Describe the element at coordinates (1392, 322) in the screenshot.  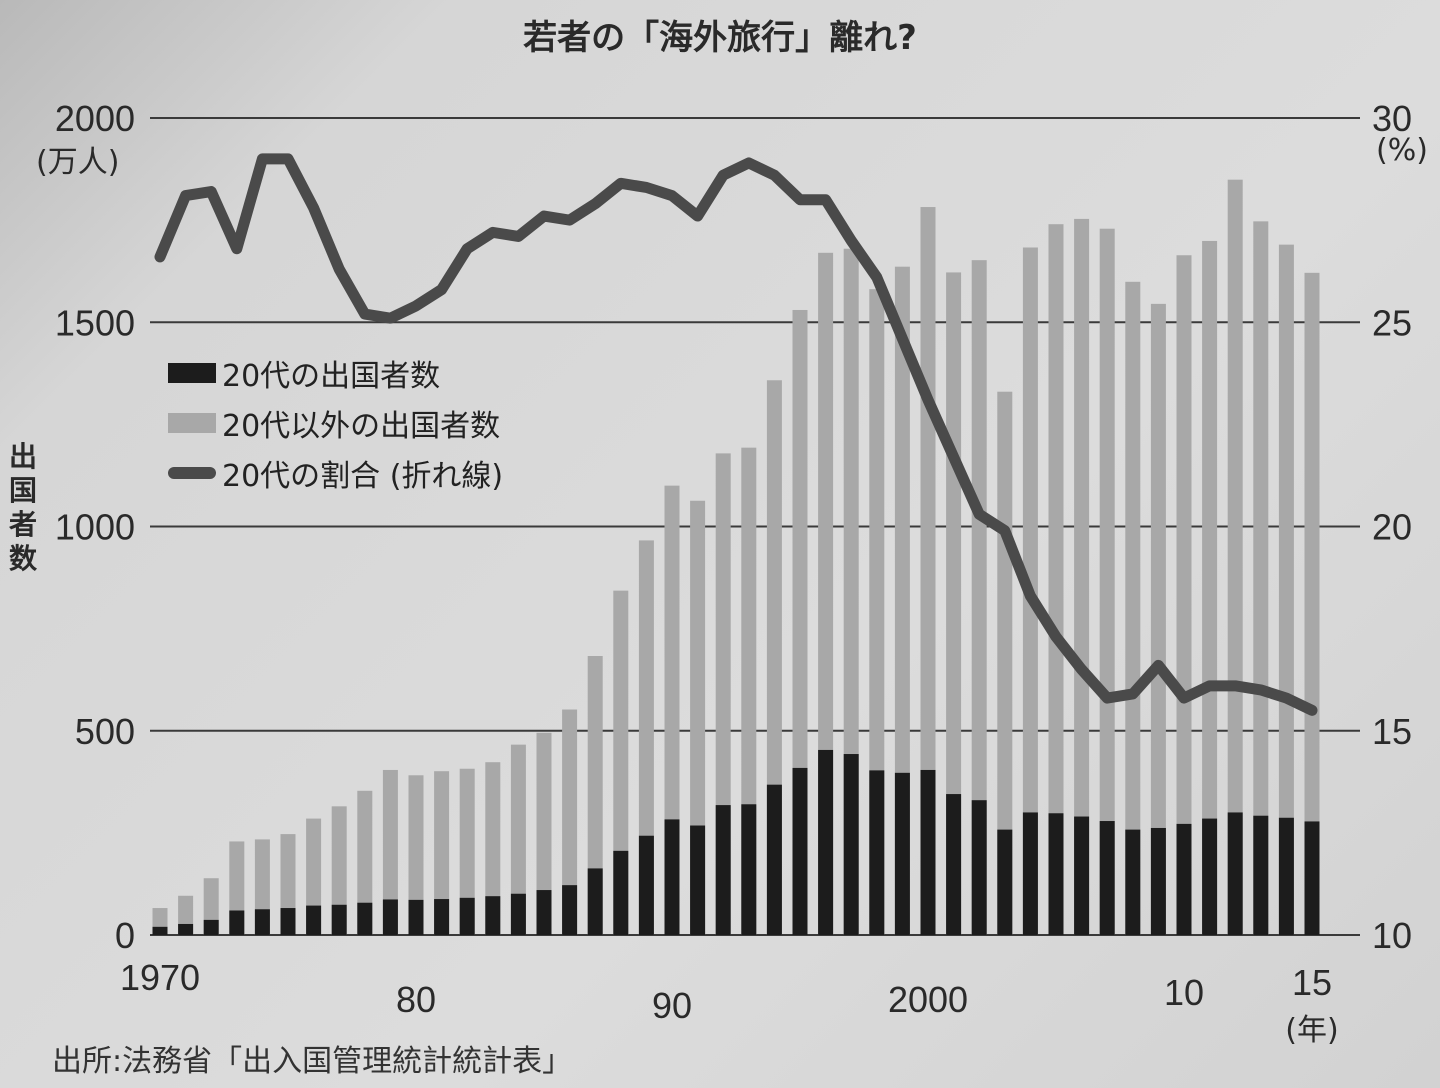
I see `y-tick-right: 25` at that location.